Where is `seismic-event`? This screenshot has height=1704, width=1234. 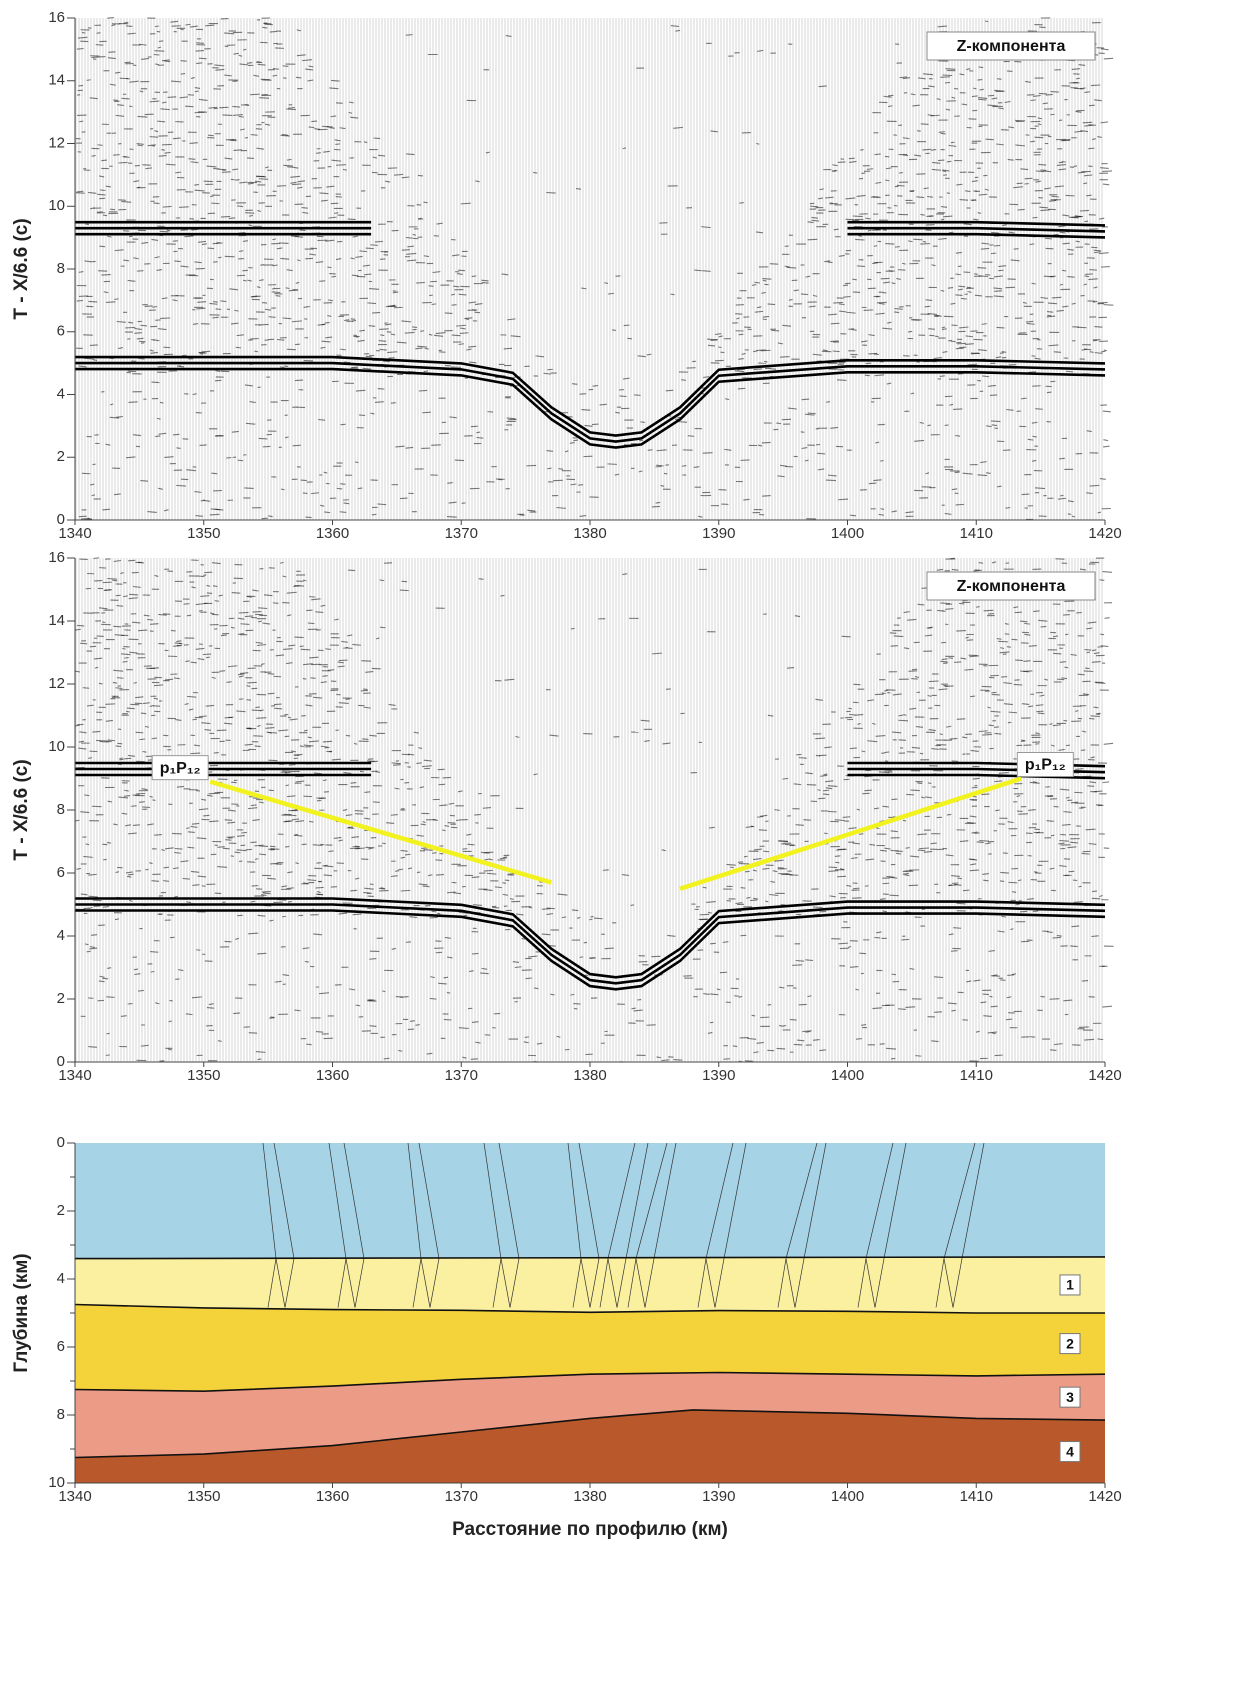 seismic-event is located at coordinates (590, 950).